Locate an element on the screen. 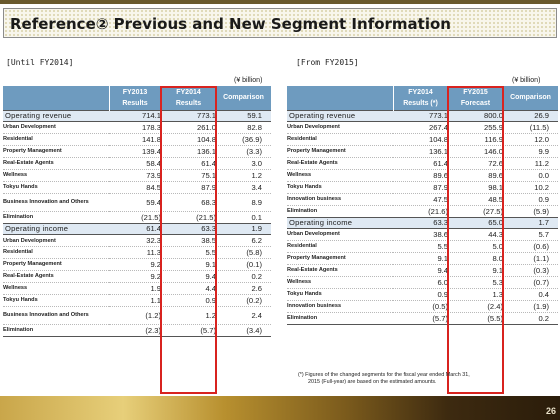 The image size is (560, 420). value-col1: 73.9 is located at coordinates (153, 175).